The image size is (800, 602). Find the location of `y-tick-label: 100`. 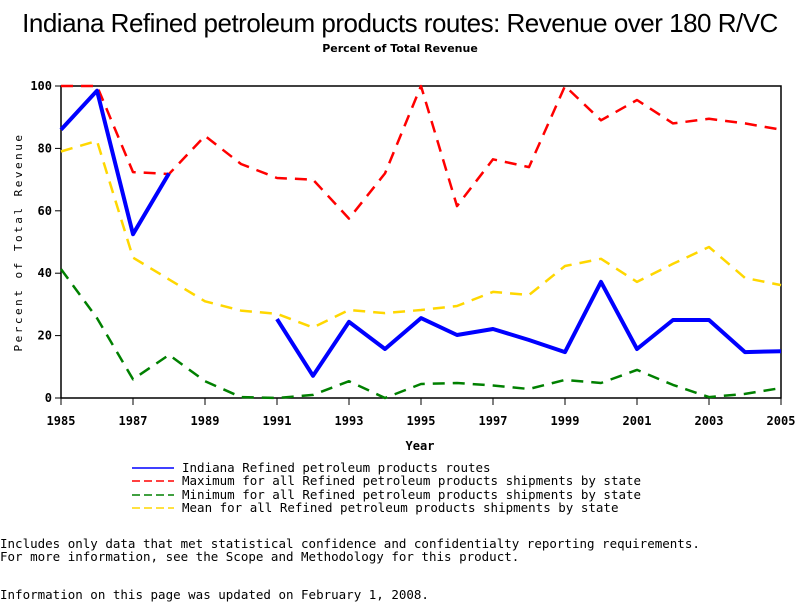

y-tick-label: 100 is located at coordinates (41, 86).